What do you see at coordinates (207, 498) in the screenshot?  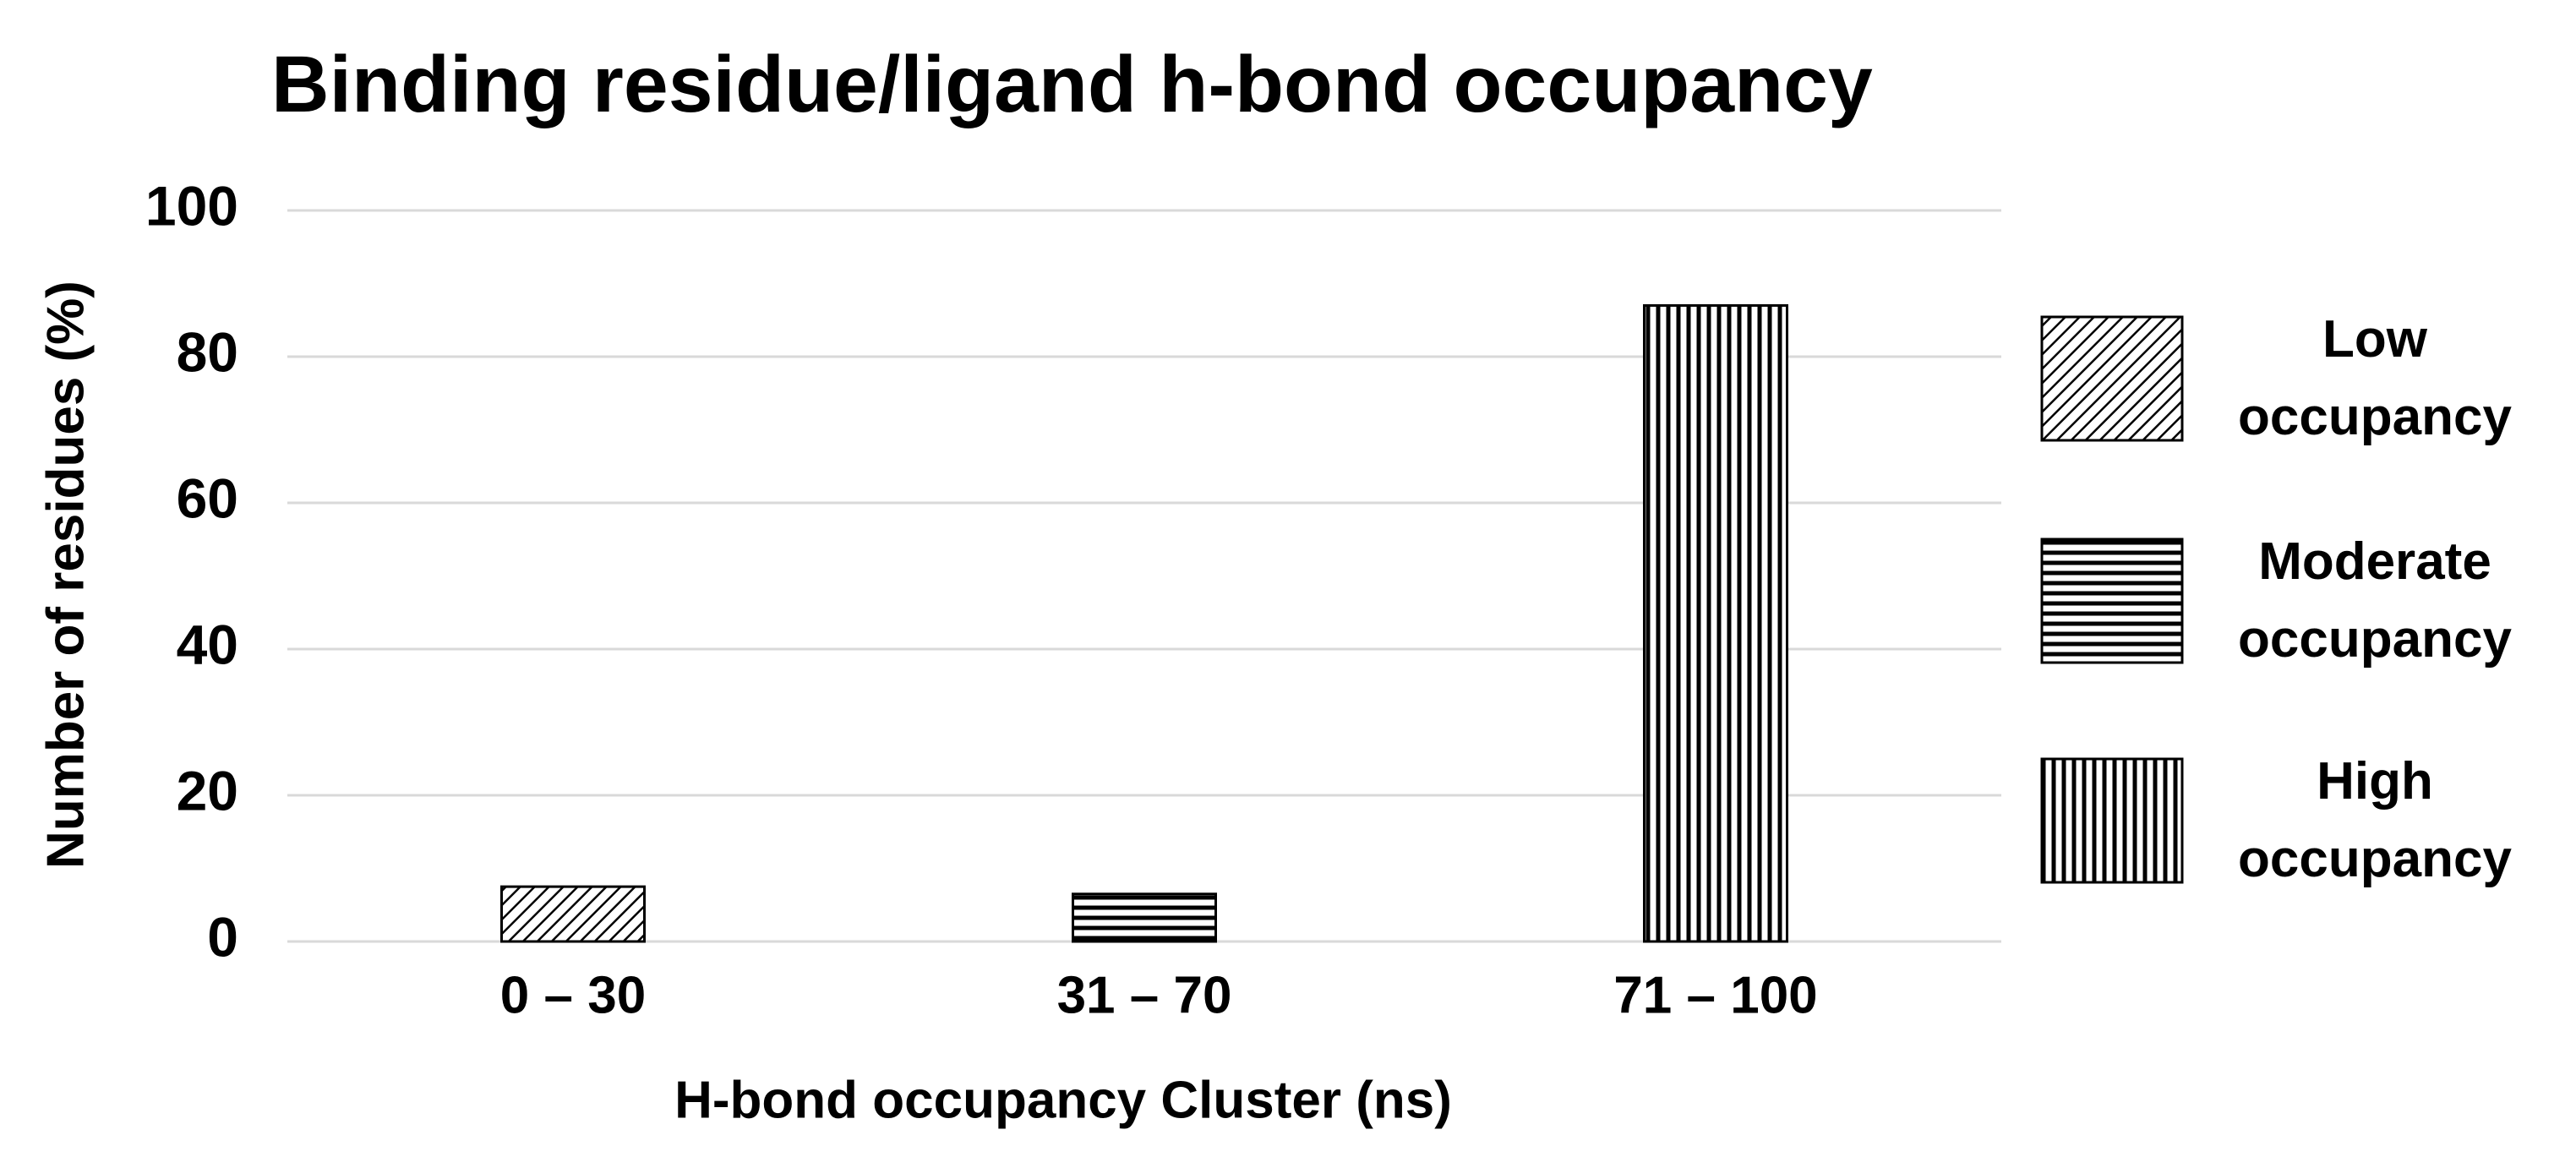 I see `y-tick-label: 60` at bounding box center [207, 498].